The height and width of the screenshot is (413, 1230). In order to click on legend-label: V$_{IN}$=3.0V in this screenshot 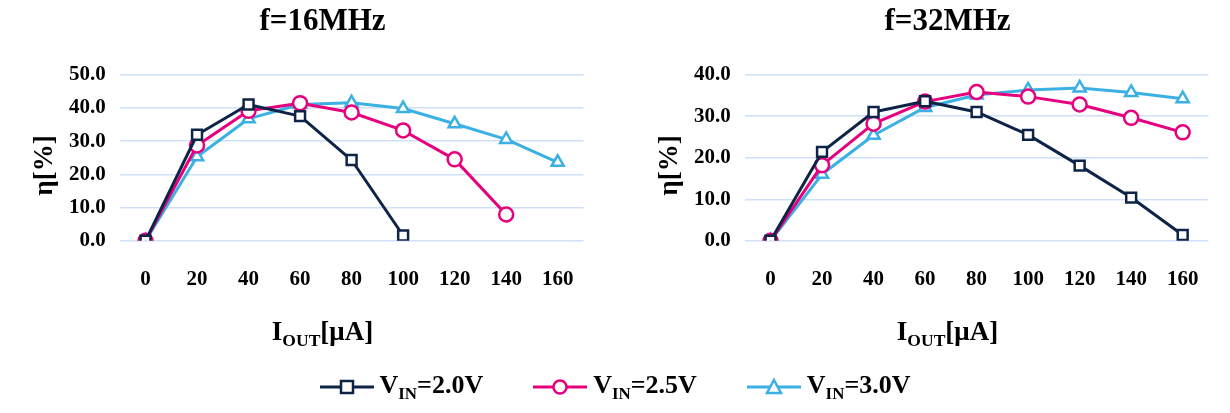, I will do `click(858, 387)`.